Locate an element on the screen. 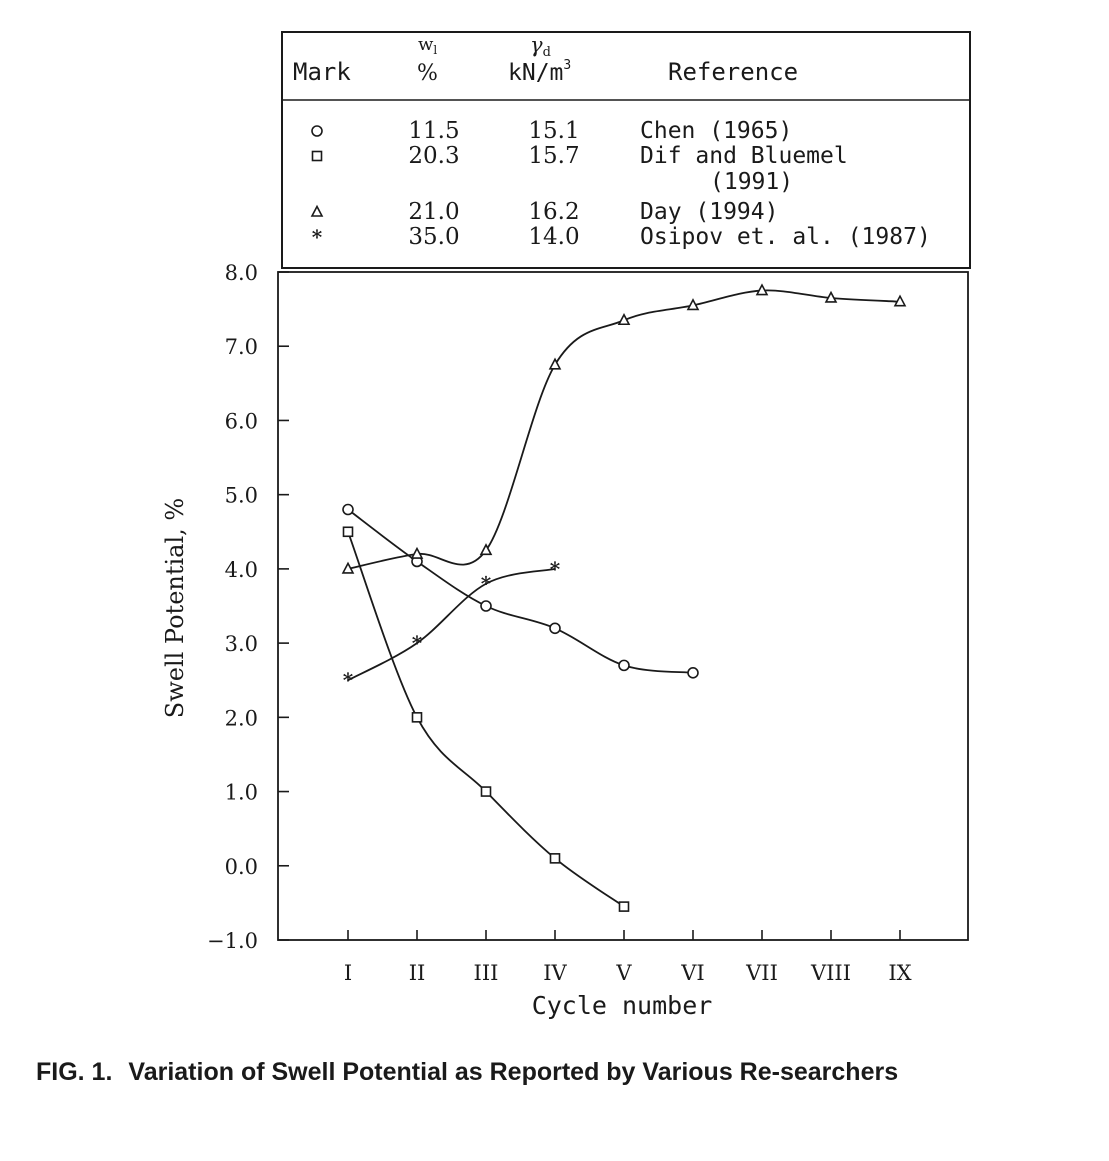  legend-row-gd: 15.7 is located at coordinates (553, 156).